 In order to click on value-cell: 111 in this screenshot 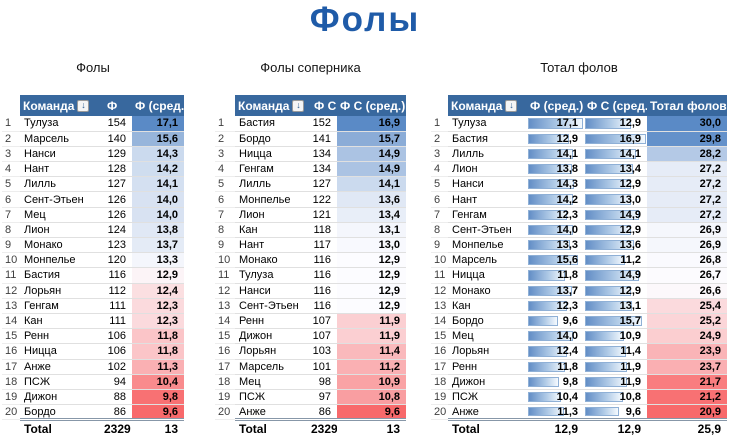, I will do `click(118, 321)`.